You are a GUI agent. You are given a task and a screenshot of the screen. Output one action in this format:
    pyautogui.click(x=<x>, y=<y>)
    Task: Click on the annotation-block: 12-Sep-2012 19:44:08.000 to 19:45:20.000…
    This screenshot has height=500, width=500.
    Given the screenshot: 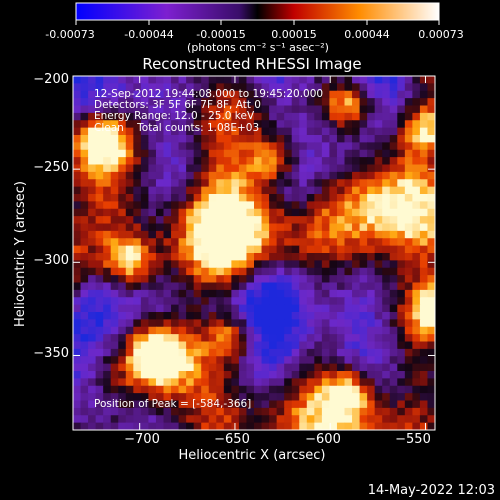 What is the action you would take?
    pyautogui.click(x=208, y=111)
    